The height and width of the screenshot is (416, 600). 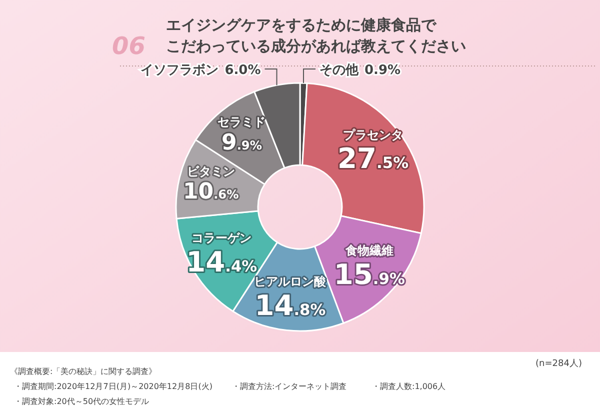 What do you see at coordinates (83, 371) in the screenshot?
I see `text: 《調査概要:「美の秘訣」に関する調査》` at bounding box center [83, 371].